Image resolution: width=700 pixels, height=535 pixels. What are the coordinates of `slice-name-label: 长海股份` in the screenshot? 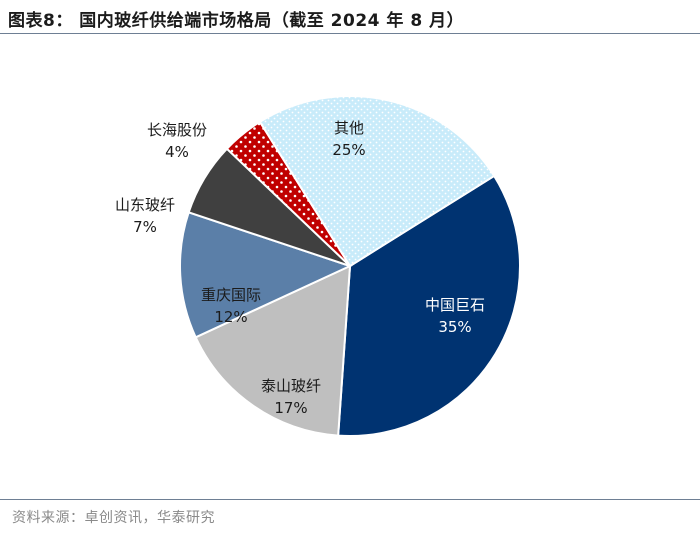 It's located at (177, 130).